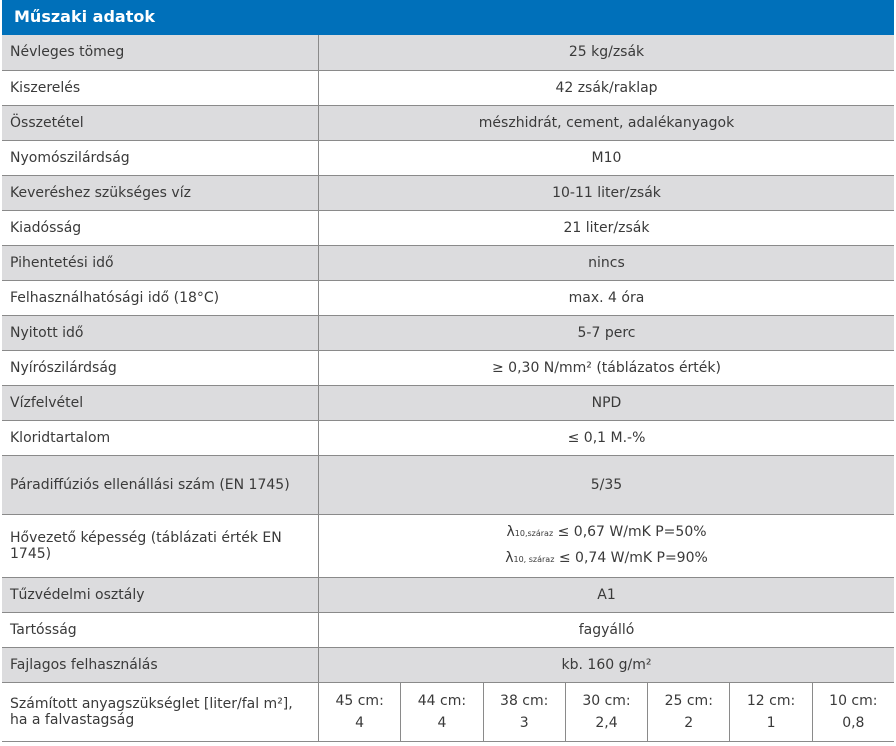  Describe the element at coordinates (606, 629) in the screenshot. I see `row-value: fagyálló` at that location.